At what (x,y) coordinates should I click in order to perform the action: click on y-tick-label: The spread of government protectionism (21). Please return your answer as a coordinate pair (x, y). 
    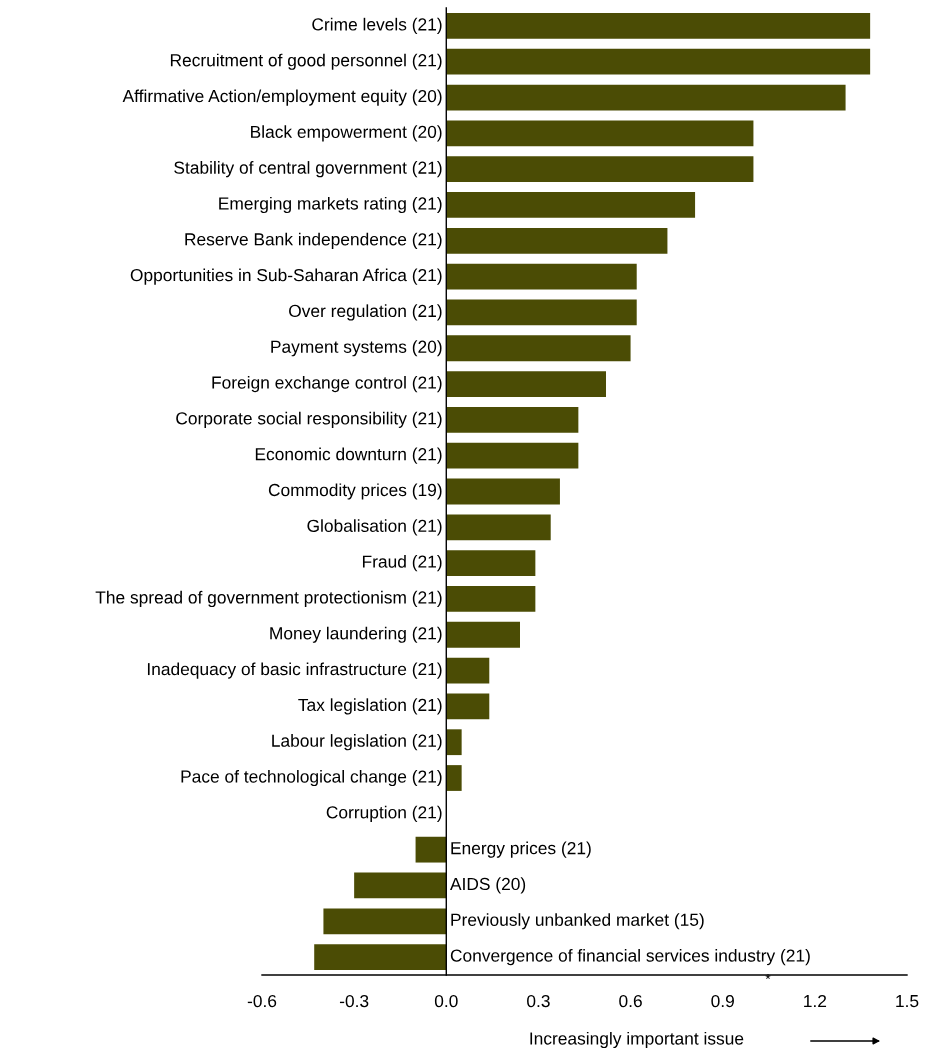
    Looking at the image, I should click on (268, 599).